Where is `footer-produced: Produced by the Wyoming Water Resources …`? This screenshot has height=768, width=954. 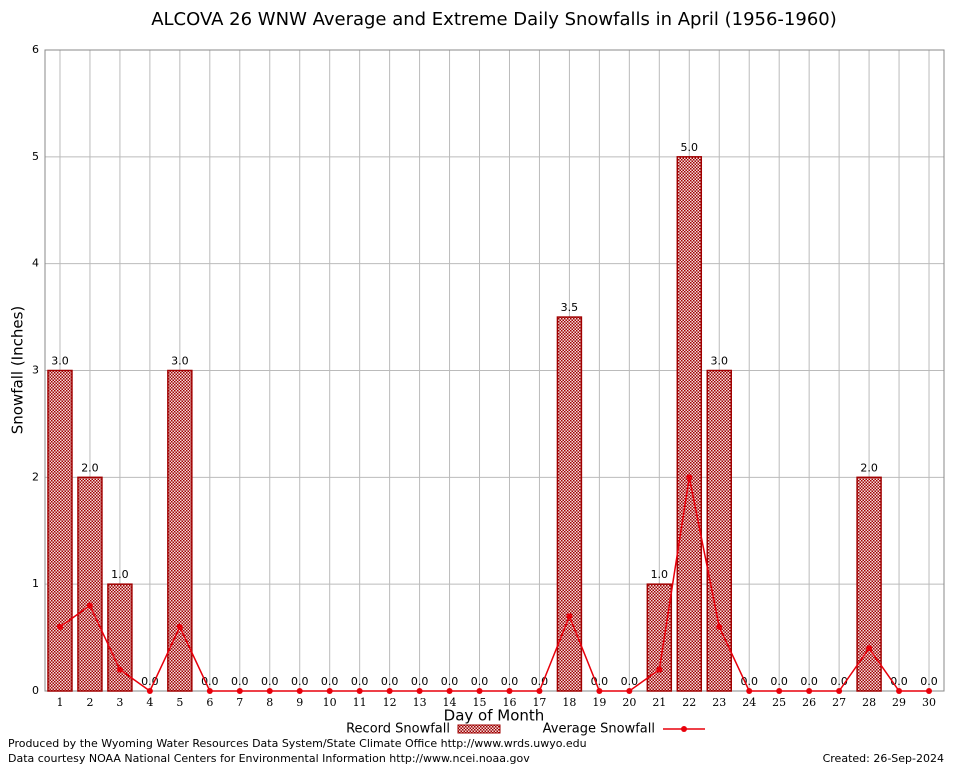
footer-produced: Produced by the Wyoming Water Resources … is located at coordinates (297, 743).